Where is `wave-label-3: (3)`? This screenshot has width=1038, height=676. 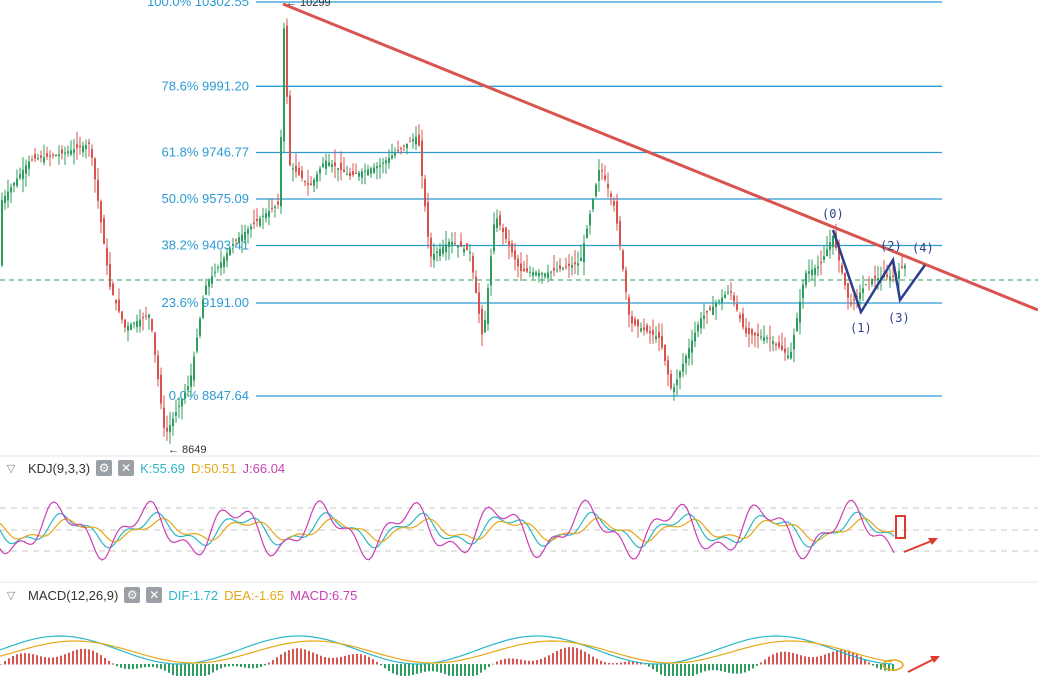 wave-label-3: (3) is located at coordinates (899, 318).